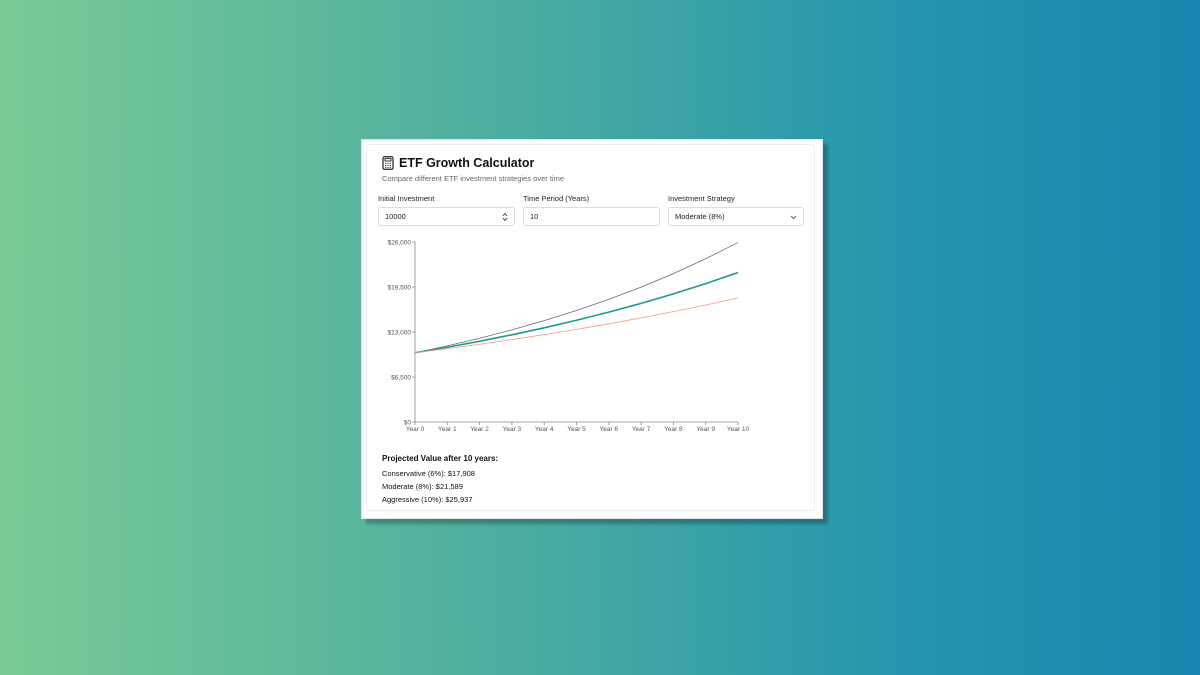  Describe the element at coordinates (576, 429) in the screenshot. I see `x-tick-label: Year 5` at that location.